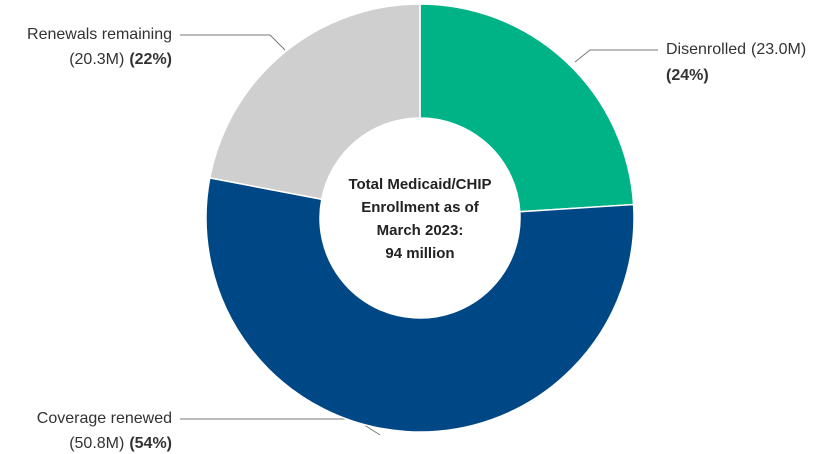  Describe the element at coordinates (96, 443) in the screenshot. I see `amount-label: (50.8M)` at that location.